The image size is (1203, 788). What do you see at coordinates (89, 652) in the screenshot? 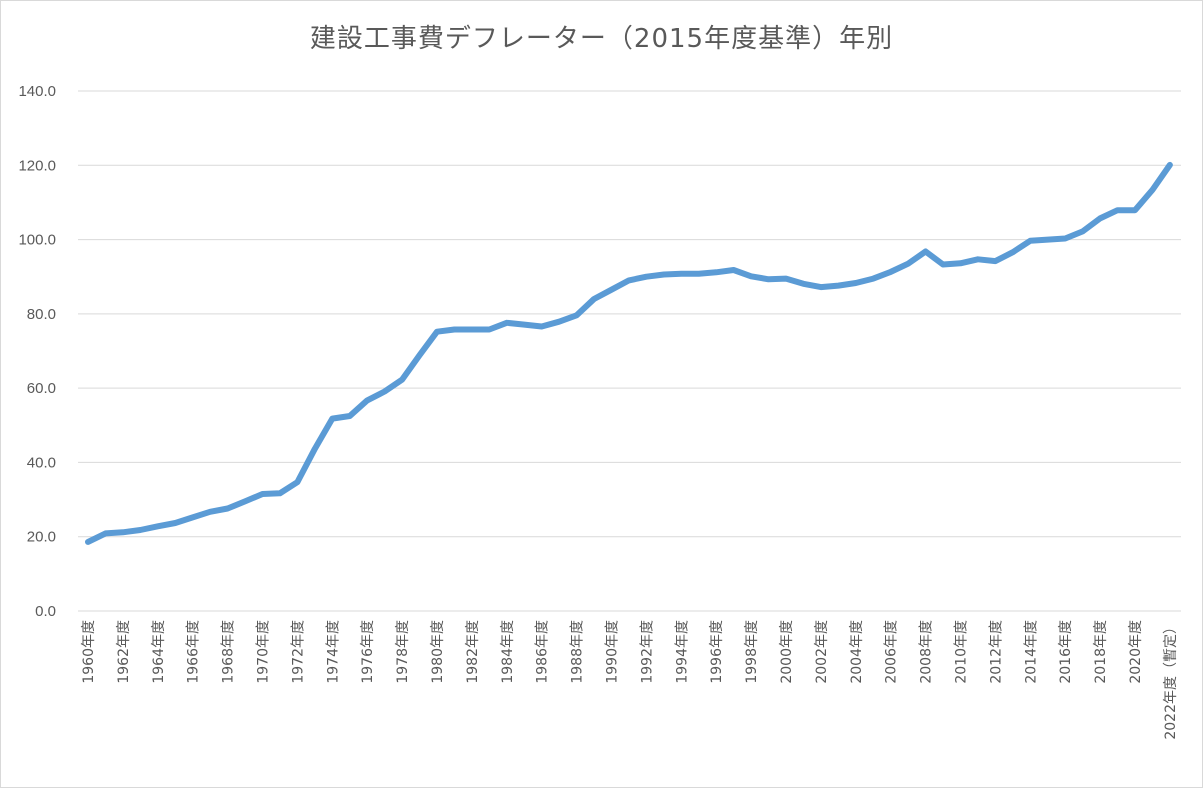
I see `x-tick-label: 1960年度` at bounding box center [89, 652].